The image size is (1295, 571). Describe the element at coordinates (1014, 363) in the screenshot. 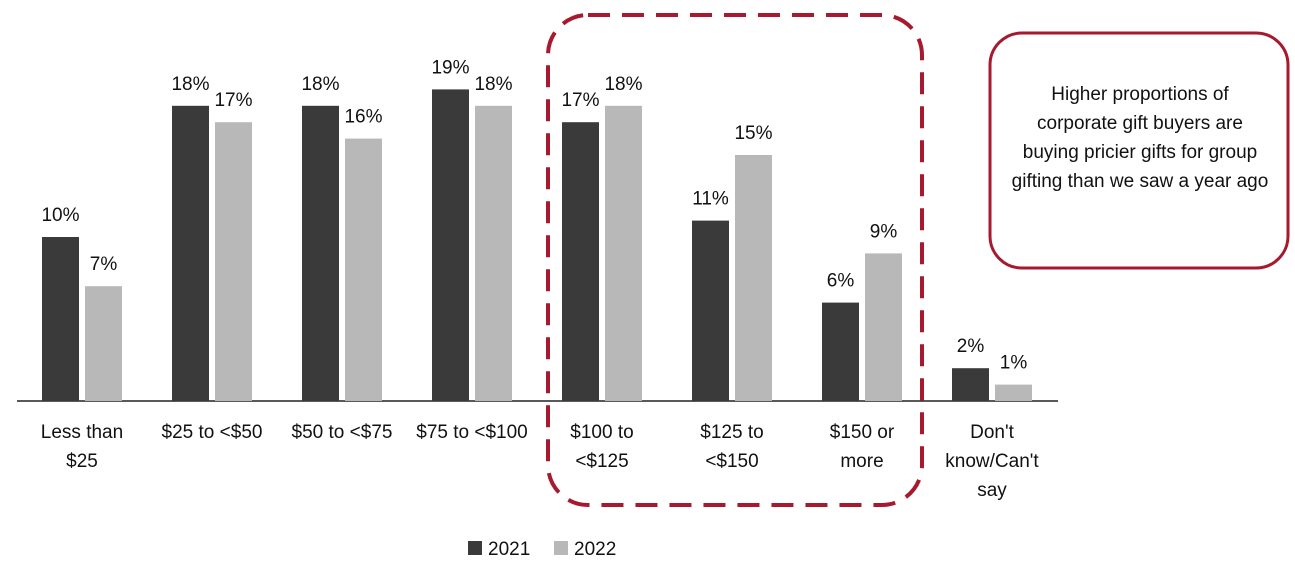

I see `value-label: 1%` at that location.